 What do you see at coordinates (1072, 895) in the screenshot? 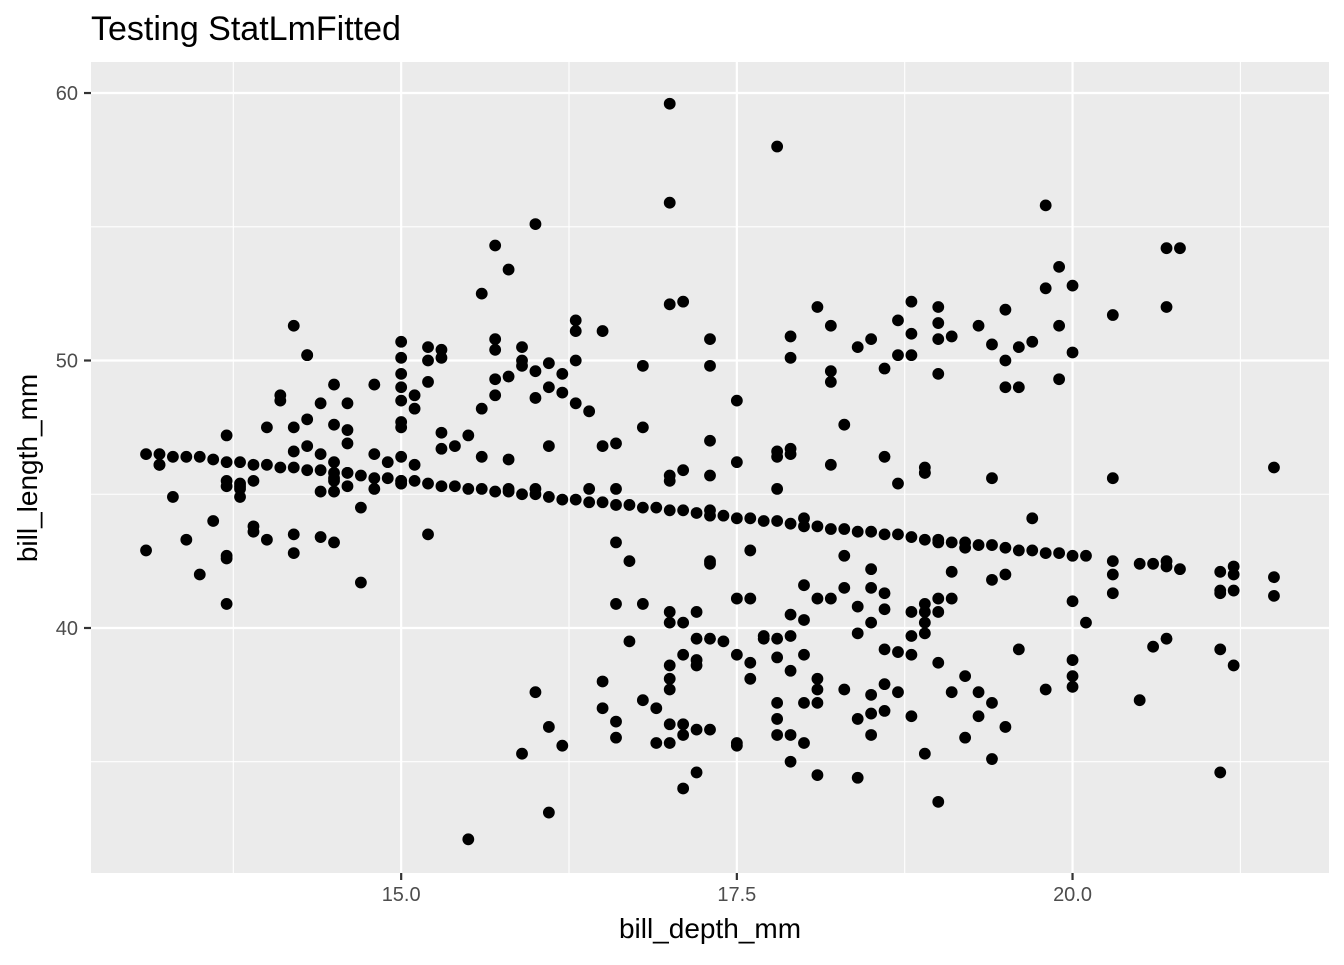
I see `x-tick-label: 20.0` at bounding box center [1072, 895].